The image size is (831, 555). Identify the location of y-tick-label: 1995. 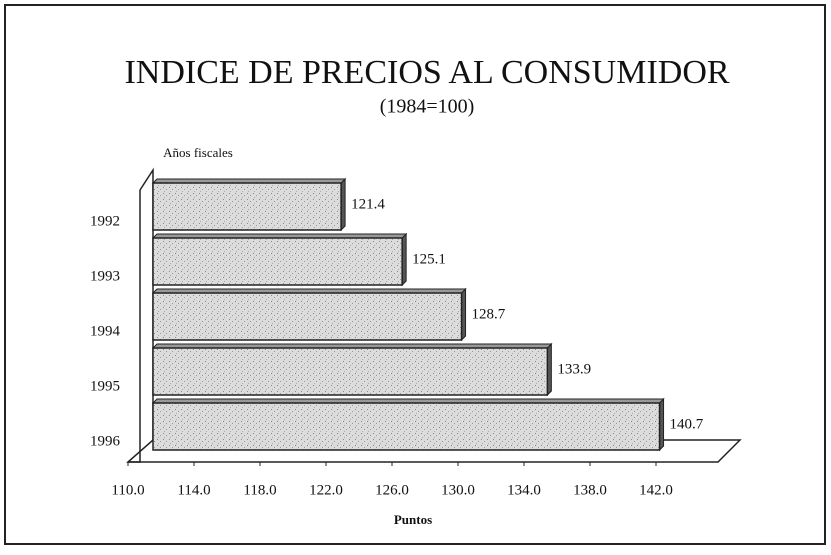
(105, 386).